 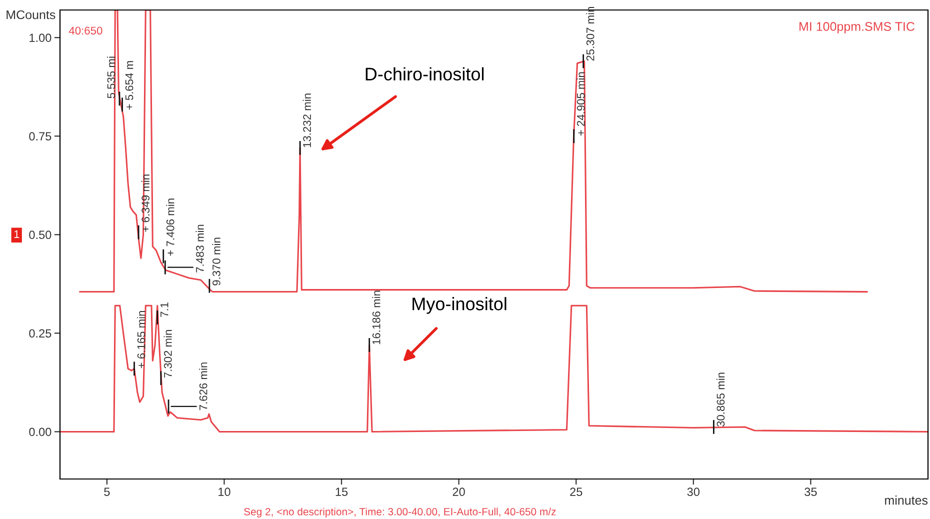 What do you see at coordinates (168, 354) in the screenshot?
I see `annotation: 7.302 min` at bounding box center [168, 354].